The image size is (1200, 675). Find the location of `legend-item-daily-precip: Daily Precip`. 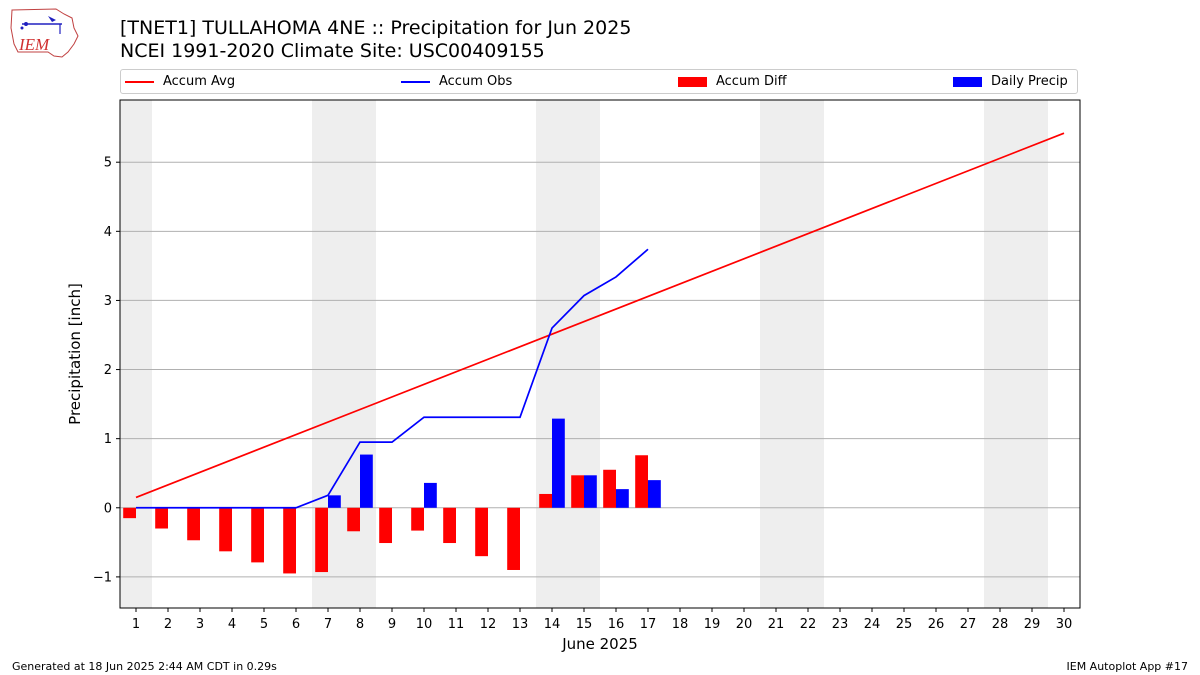

legend-item-daily-precip: Daily Precip is located at coordinates (1010, 81).